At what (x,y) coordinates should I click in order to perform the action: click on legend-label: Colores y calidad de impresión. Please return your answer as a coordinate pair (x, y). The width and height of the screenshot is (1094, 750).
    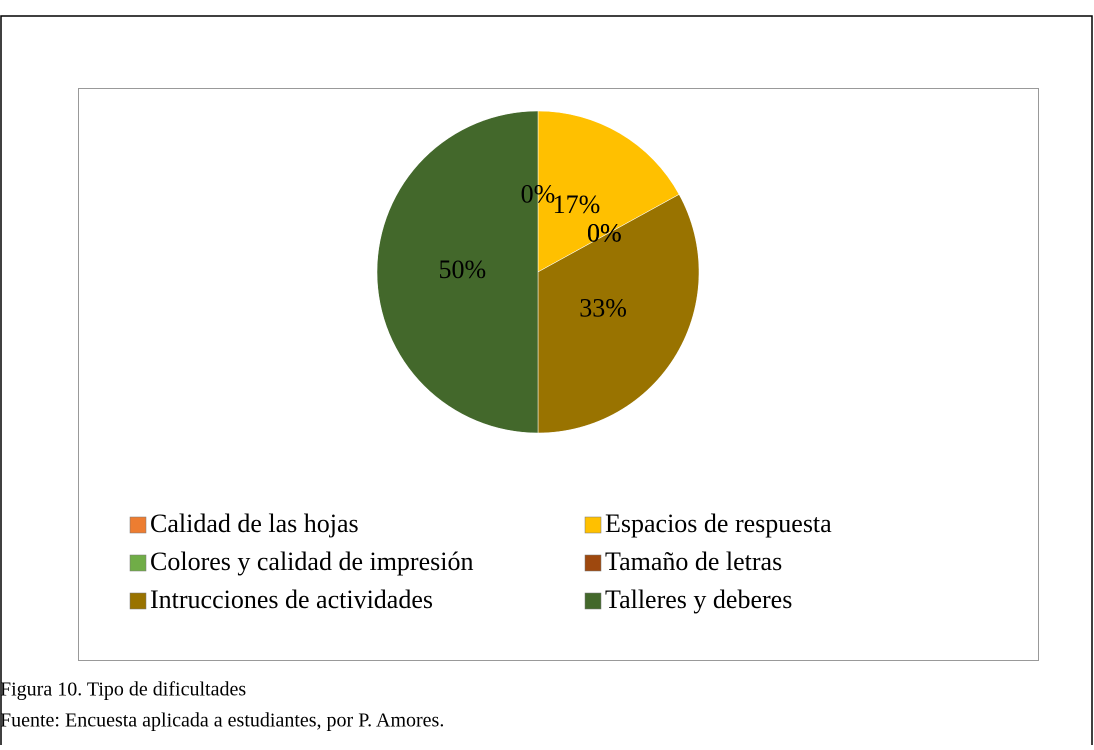
    Looking at the image, I should click on (311, 561).